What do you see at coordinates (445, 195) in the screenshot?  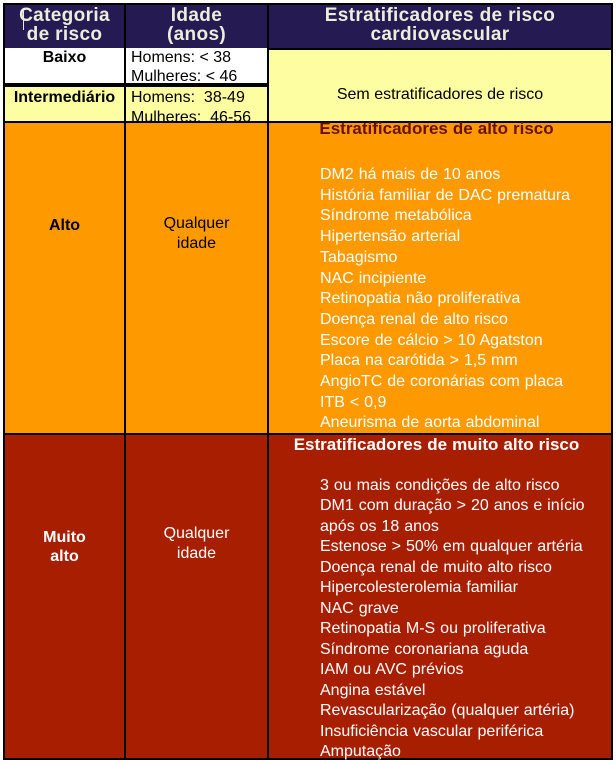 I see `list-item: História familiar de DAC prematura` at bounding box center [445, 195].